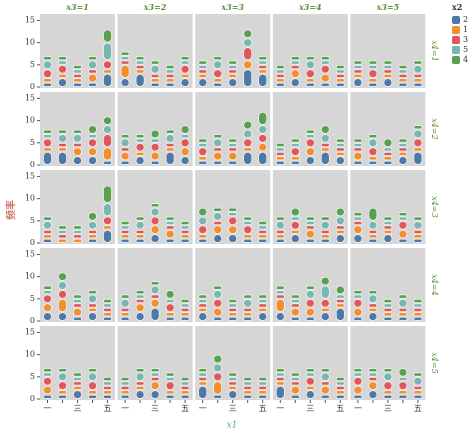  I want to click on y-tick-label: 15, so click(30, 175).